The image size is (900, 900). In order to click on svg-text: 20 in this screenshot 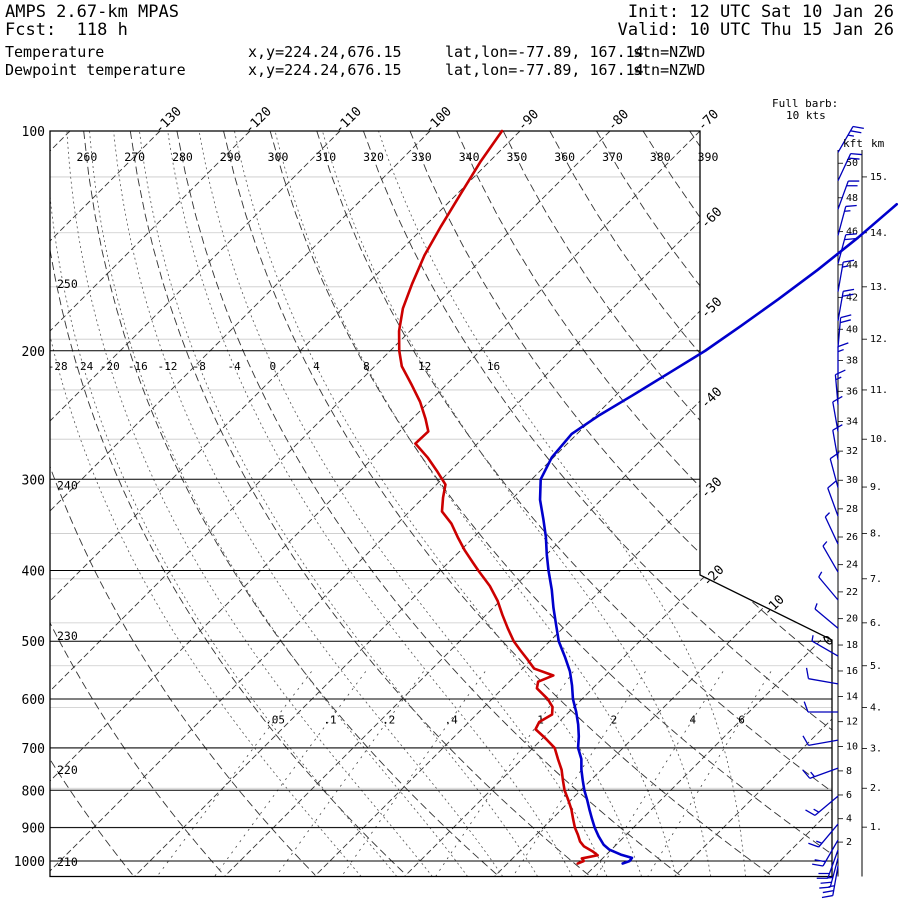, I will do `click(852, 619)`.